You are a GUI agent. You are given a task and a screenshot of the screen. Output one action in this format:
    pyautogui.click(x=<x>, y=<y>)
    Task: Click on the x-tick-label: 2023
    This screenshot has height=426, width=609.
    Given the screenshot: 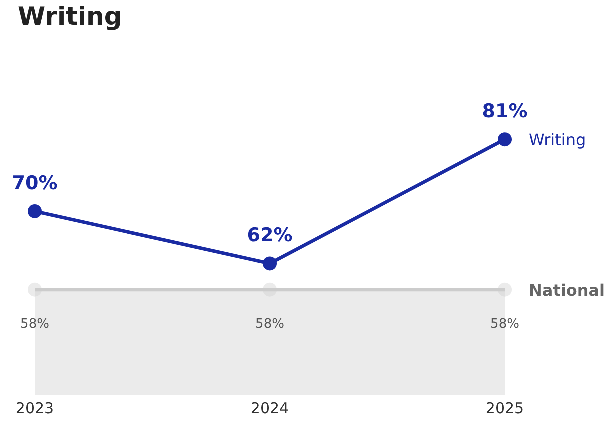 What is the action you would take?
    pyautogui.click(x=35, y=409)
    